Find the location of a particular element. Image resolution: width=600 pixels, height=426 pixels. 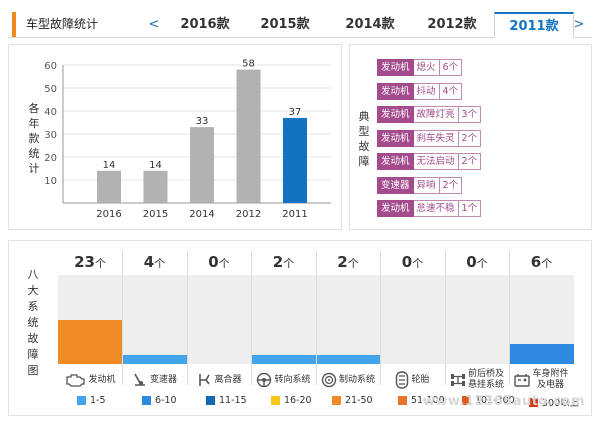

fault-description: 异响 is located at coordinates (426, 185).